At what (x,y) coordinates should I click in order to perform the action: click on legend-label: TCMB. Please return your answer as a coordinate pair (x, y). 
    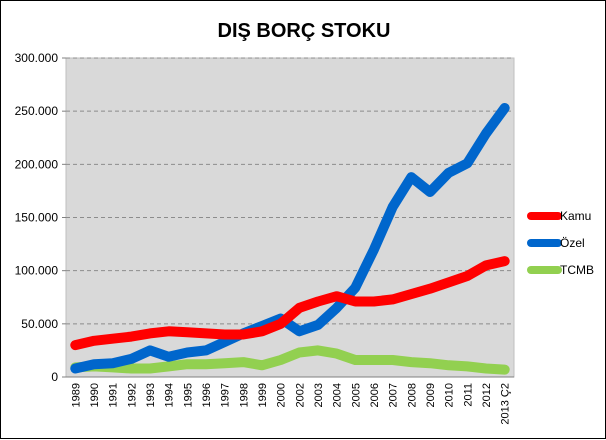
    Looking at the image, I should click on (577, 270).